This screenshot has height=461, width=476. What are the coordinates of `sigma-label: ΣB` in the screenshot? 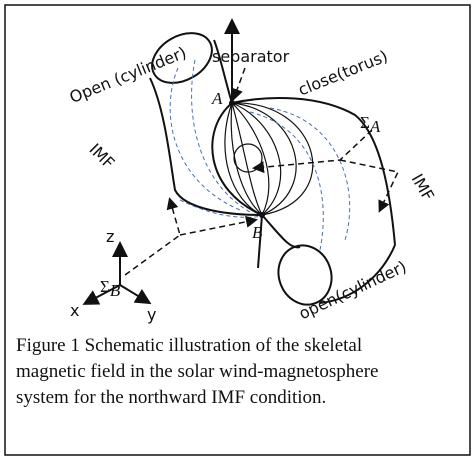 It's located at (110, 288).